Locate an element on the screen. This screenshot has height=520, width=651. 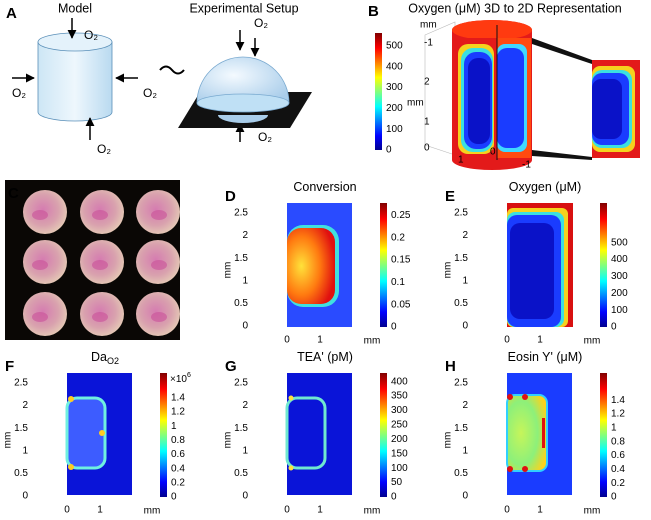
panel-d: D Conversion 0 0.5 1 1.5 2 2.5 mm 0 1 mm is located at coordinates (305, 263).